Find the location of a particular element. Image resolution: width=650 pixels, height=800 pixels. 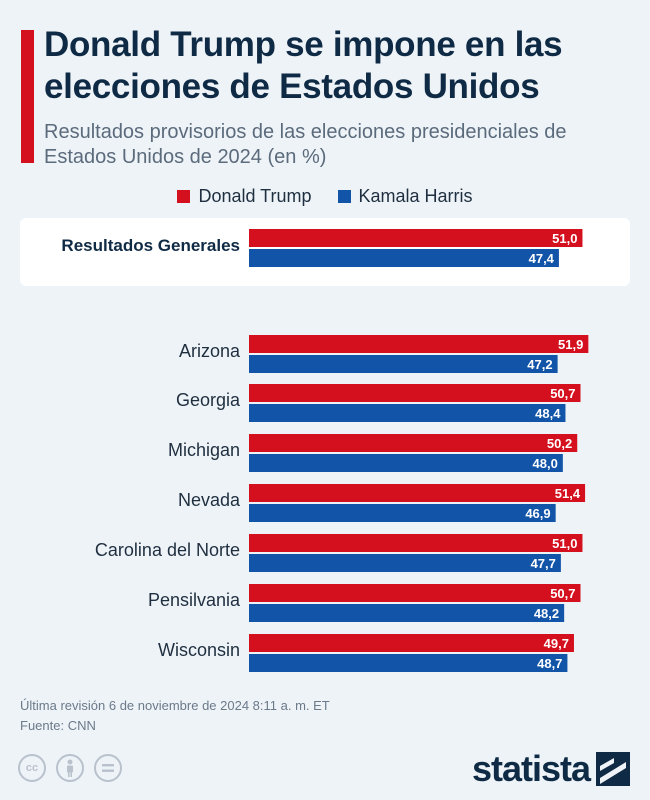

value-label: 51,4 is located at coordinates (568, 493).